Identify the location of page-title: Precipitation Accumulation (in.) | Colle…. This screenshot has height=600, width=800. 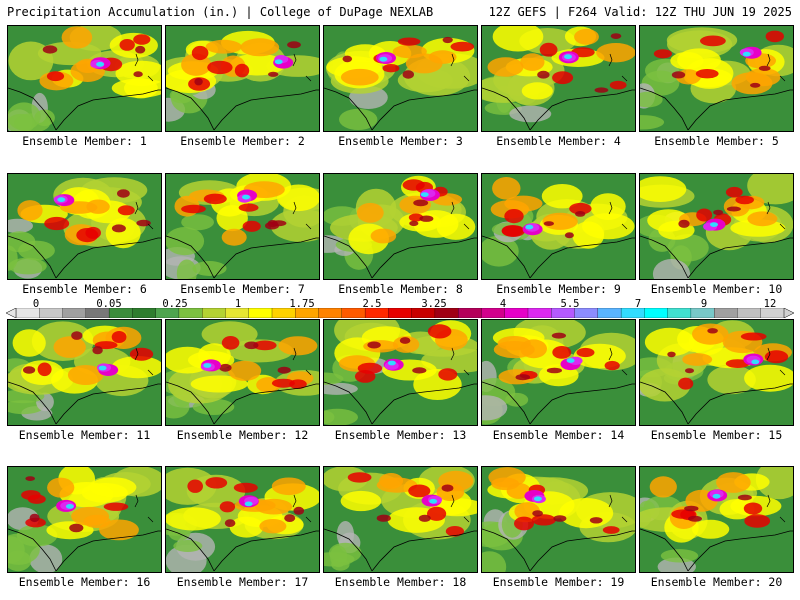
(220, 12).